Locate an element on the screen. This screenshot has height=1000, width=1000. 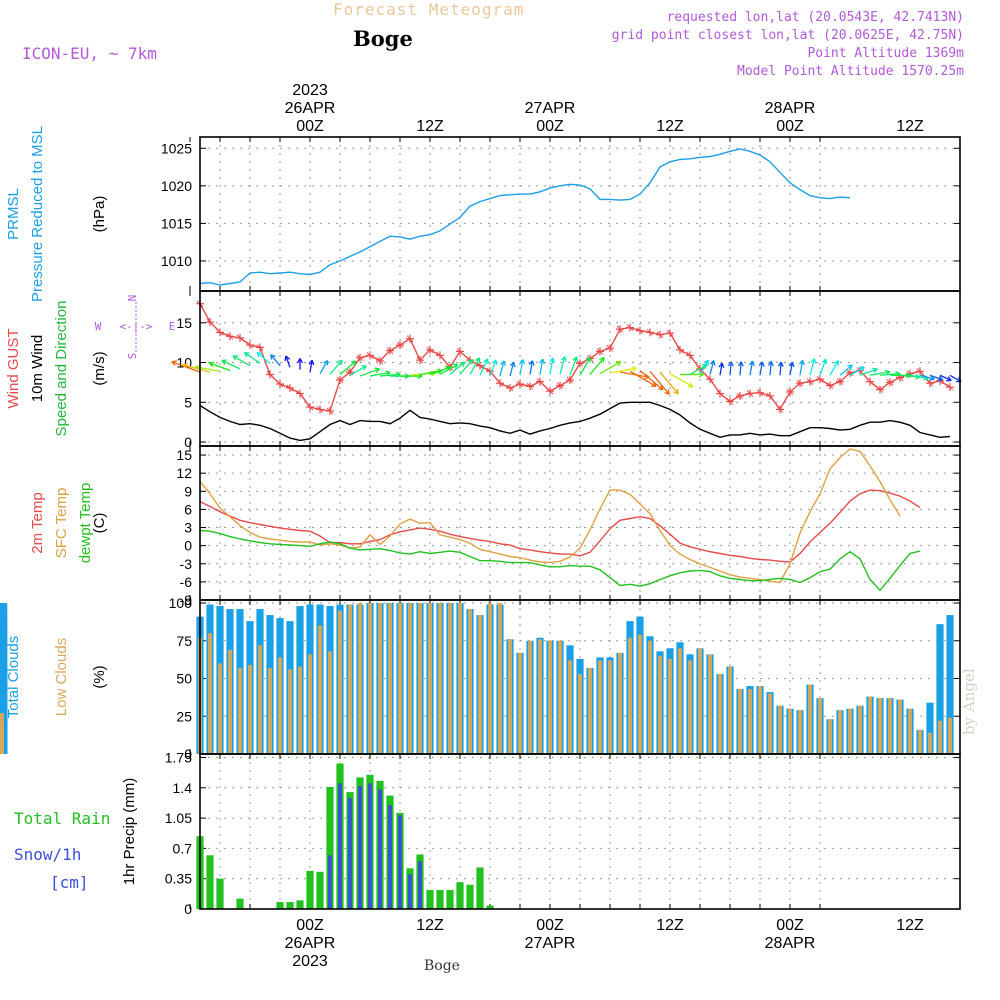
top-time-label: 26APR is located at coordinates (310, 108).